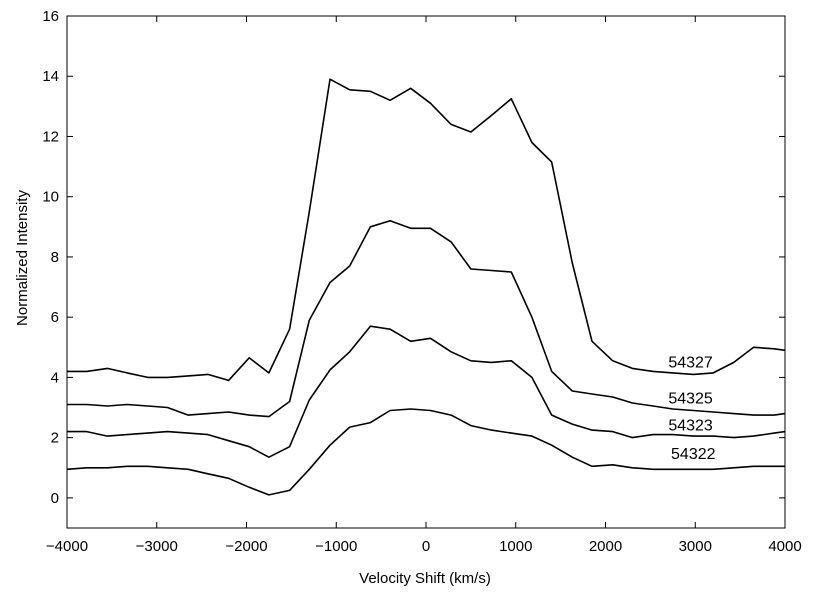  I want to click on x-tick-label: −3000, so click(157, 546).